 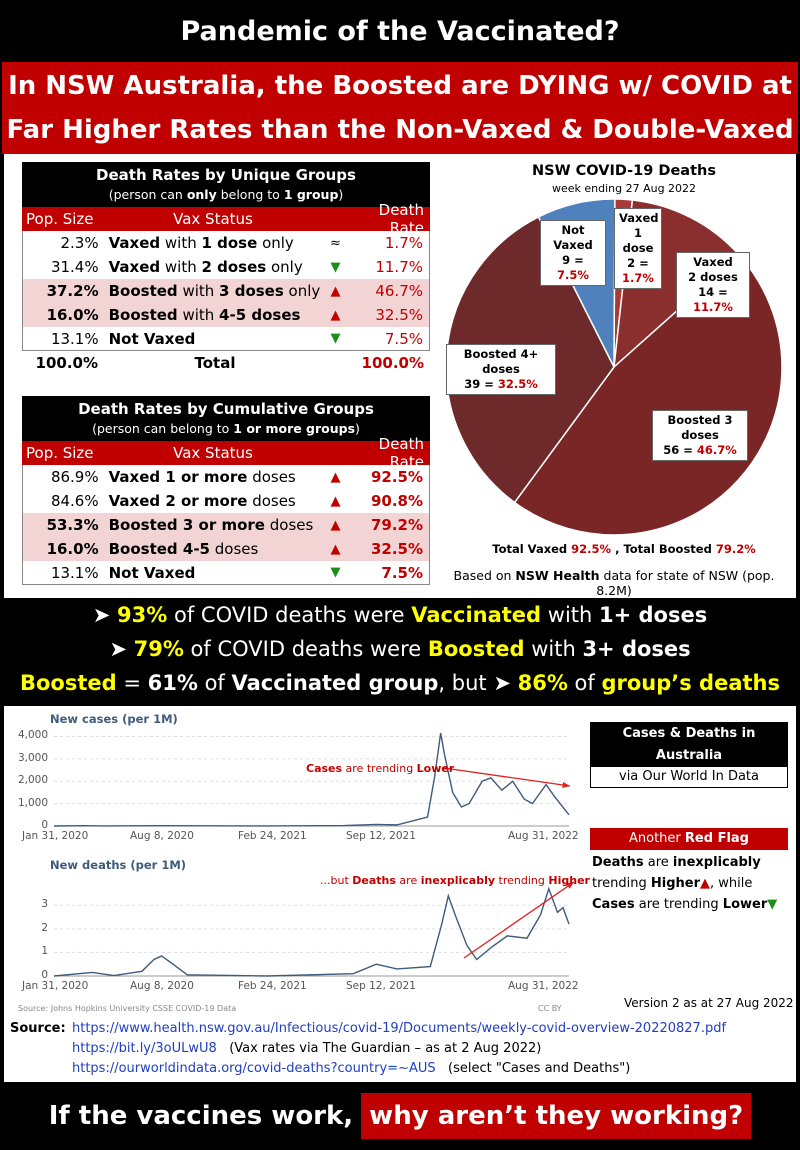 What do you see at coordinates (543, 836) in the screenshot?
I see `axis-tick-label: Aug 31, 2022` at bounding box center [543, 836].